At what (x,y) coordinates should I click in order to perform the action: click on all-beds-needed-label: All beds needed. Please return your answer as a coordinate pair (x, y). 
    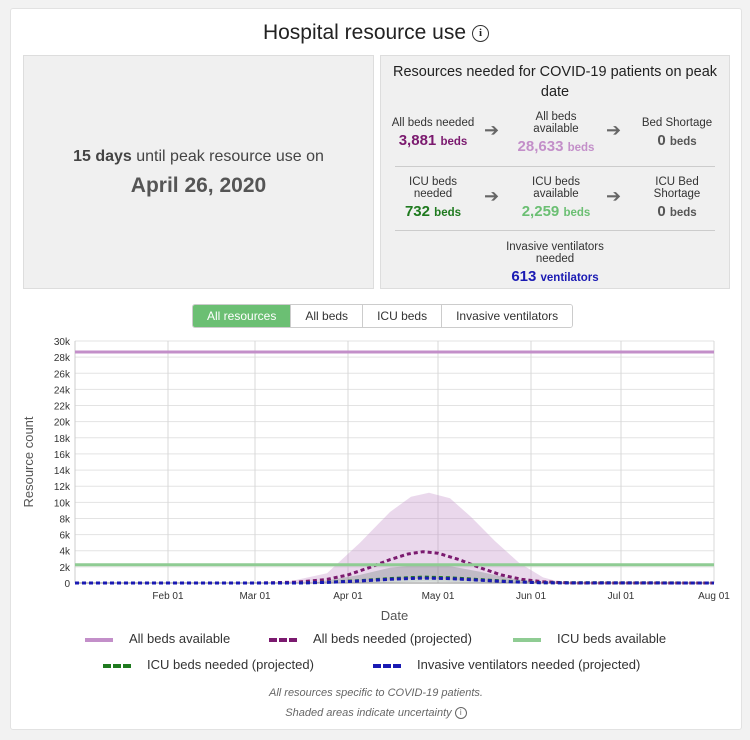
    Looking at the image, I should click on (433, 123).